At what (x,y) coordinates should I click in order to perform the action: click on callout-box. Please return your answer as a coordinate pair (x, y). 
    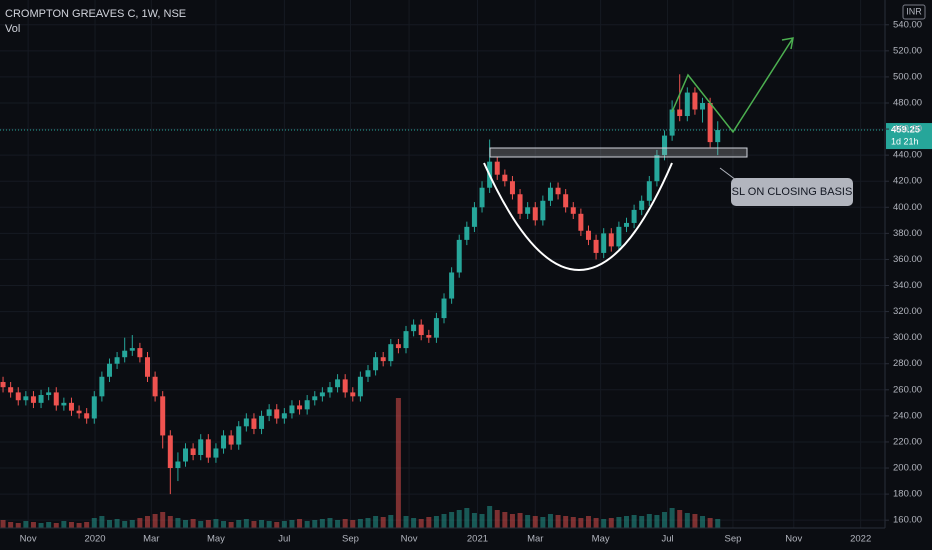
    Looking at the image, I should click on (792, 192).